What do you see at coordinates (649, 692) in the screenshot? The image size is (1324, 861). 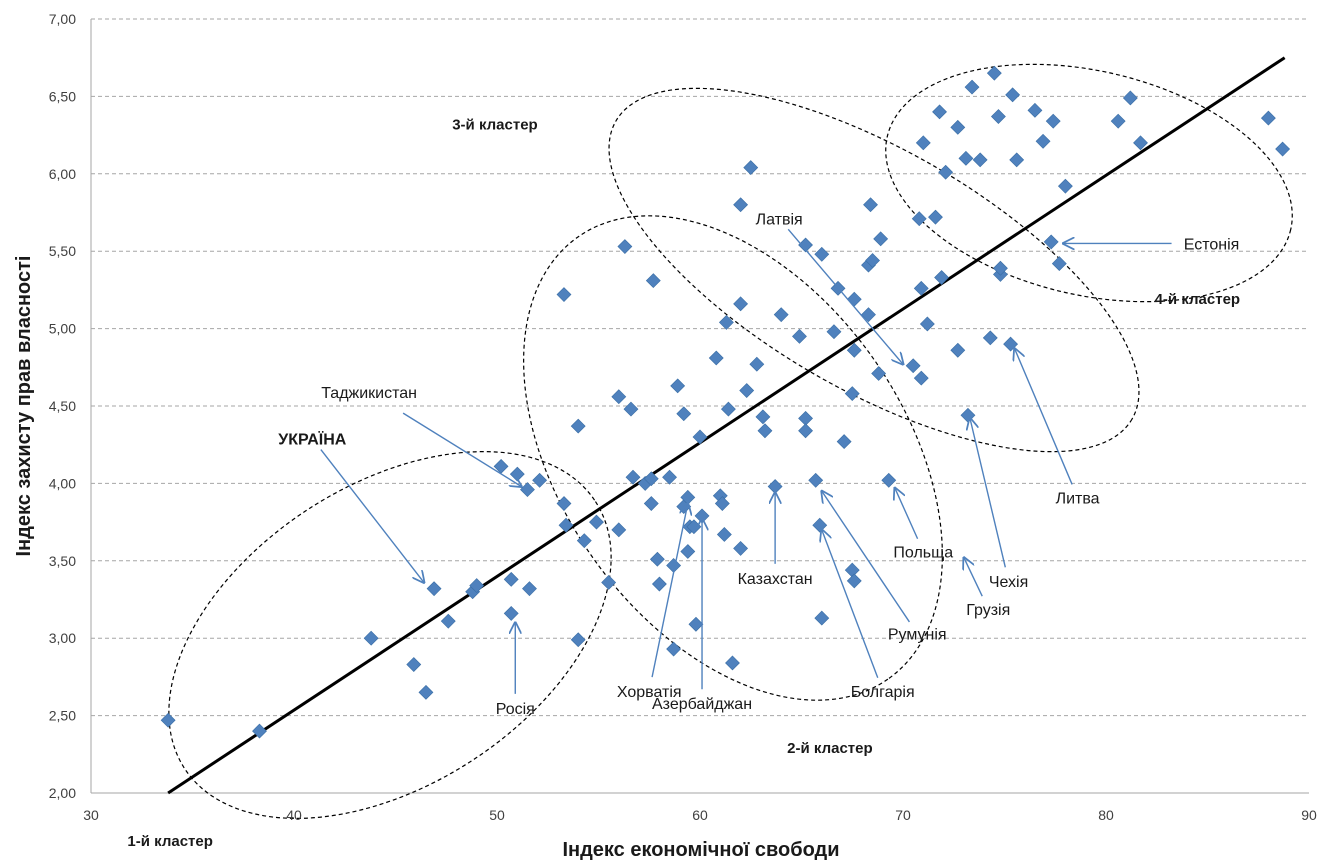 I see `annotation-label: Хорватія` at bounding box center [649, 692].